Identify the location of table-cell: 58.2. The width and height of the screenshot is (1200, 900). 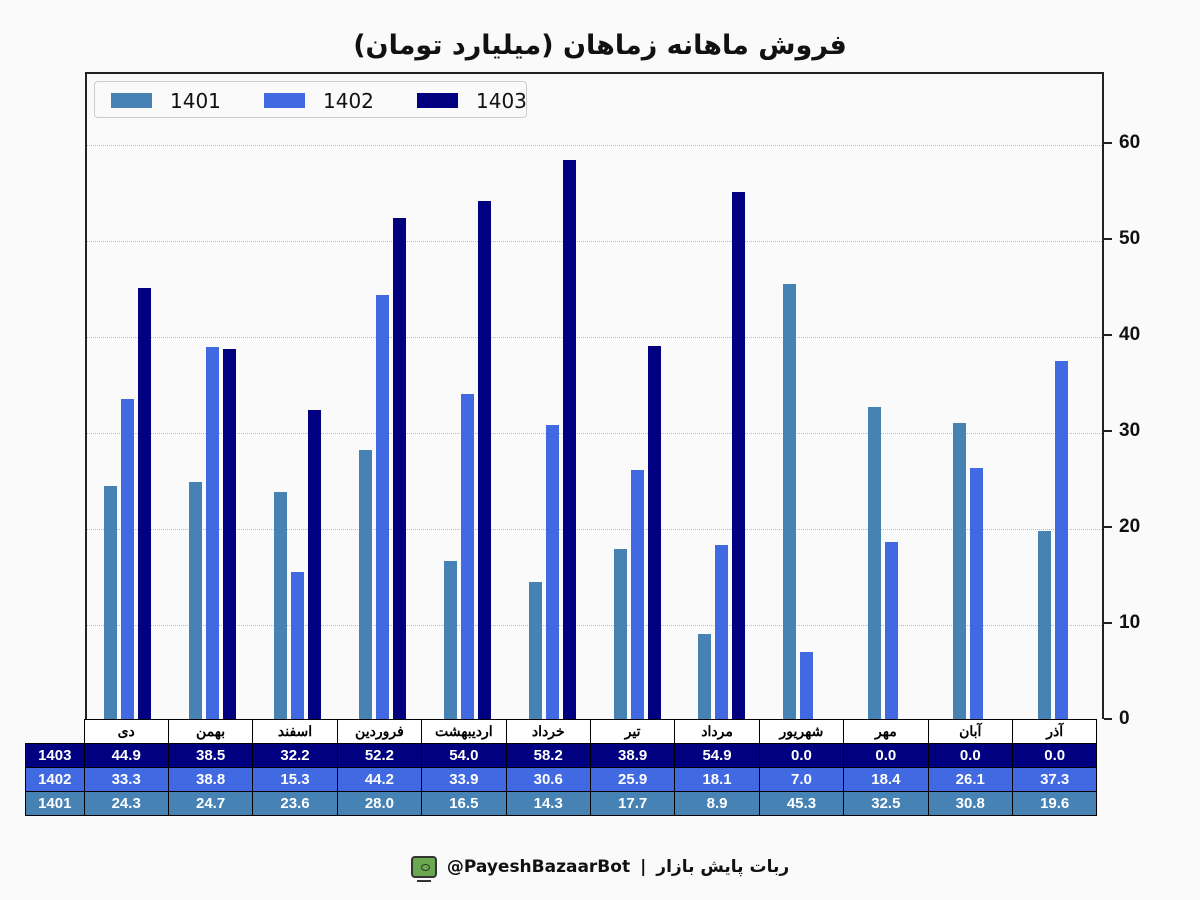
(548, 755).